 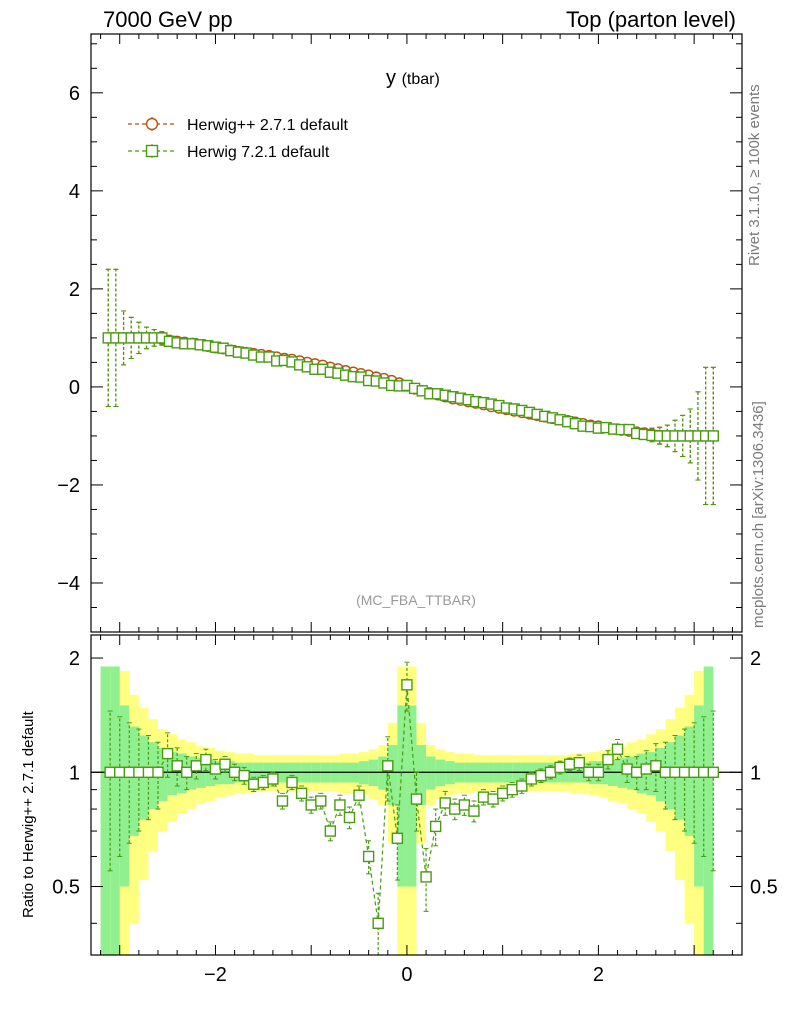 What do you see at coordinates (258, 152) in the screenshot?
I see `legend-label: Herwig 7.2.1 default` at bounding box center [258, 152].